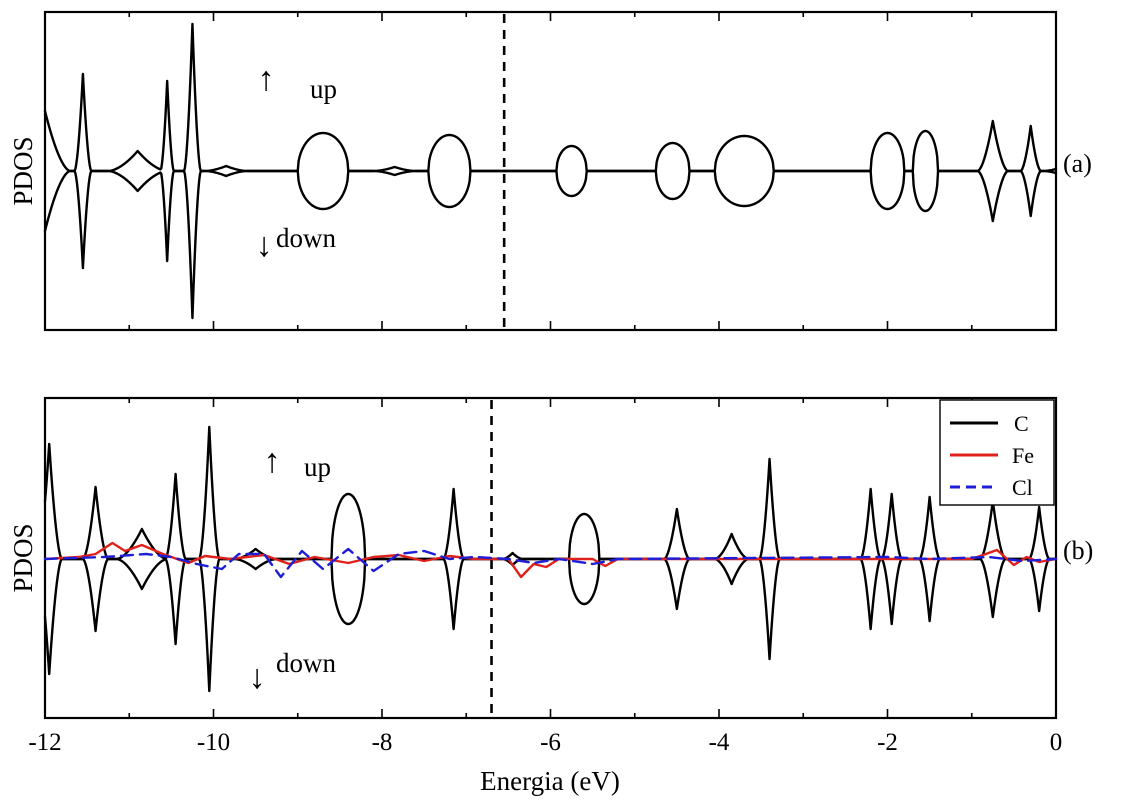 Image resolution: width=1122 pixels, height=804 pixels. What do you see at coordinates (1078, 550) in the screenshot?
I see `panel-b-label: (b)` at bounding box center [1078, 550].